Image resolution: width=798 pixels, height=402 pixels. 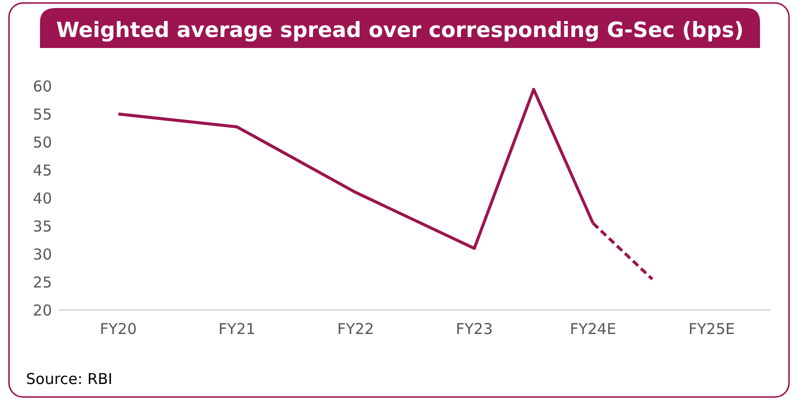 I want to click on y-tick-label: 45, so click(x=42, y=170).